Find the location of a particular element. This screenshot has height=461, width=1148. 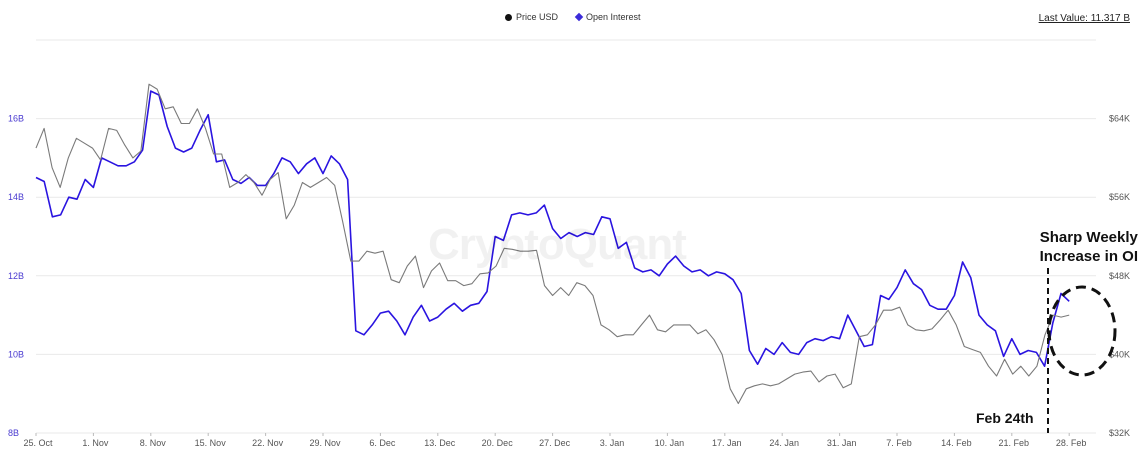

x-axis-tick-label: 10. Jan is located at coordinates (670, 443).